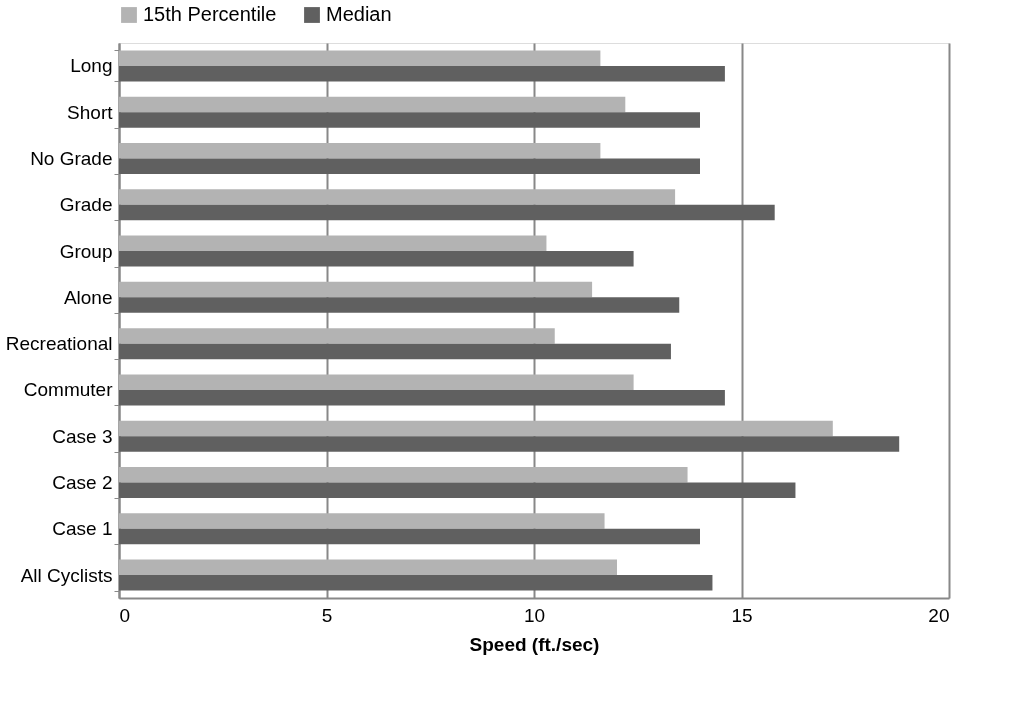  Describe the element at coordinates (90, 112) in the screenshot. I see `y-tick-label: Short` at that location.